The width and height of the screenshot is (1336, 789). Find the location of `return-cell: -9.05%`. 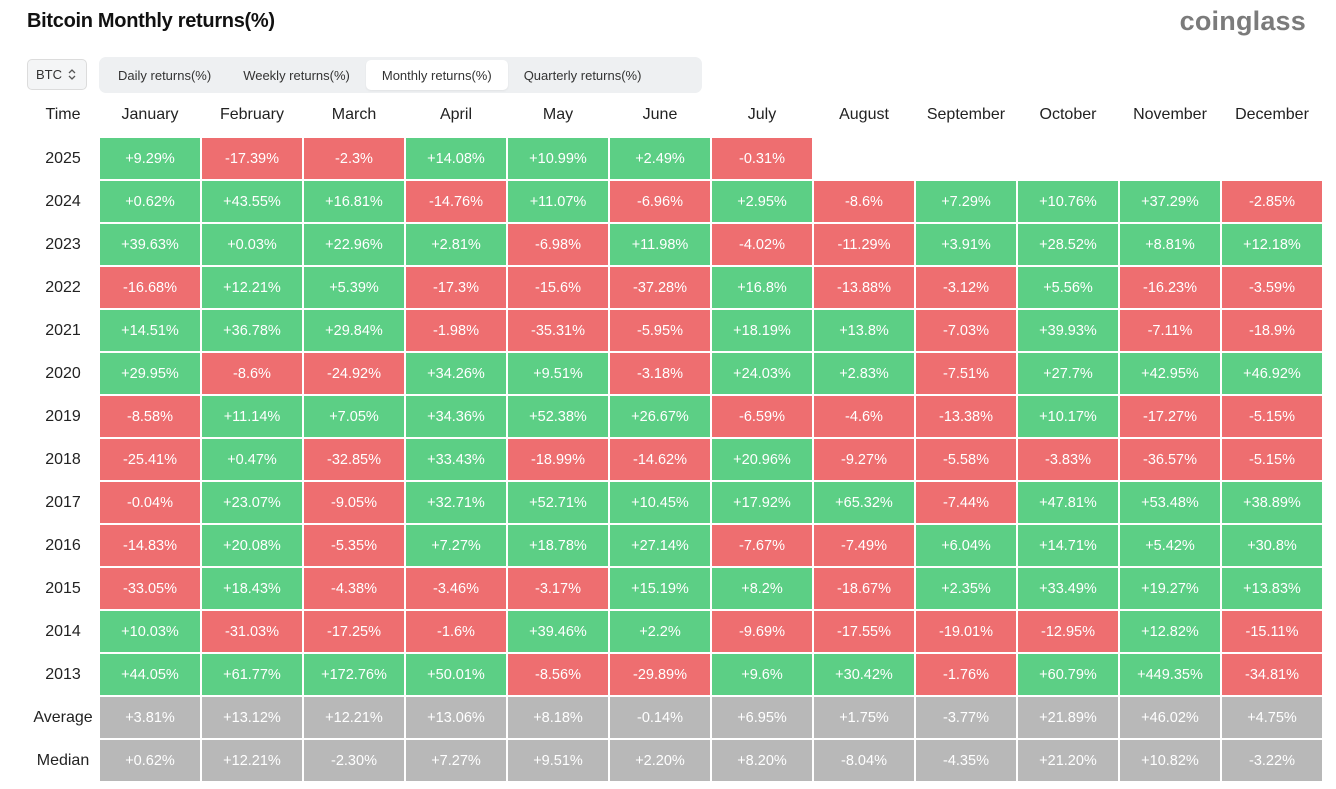

return-cell: -9.05% is located at coordinates (354, 502).